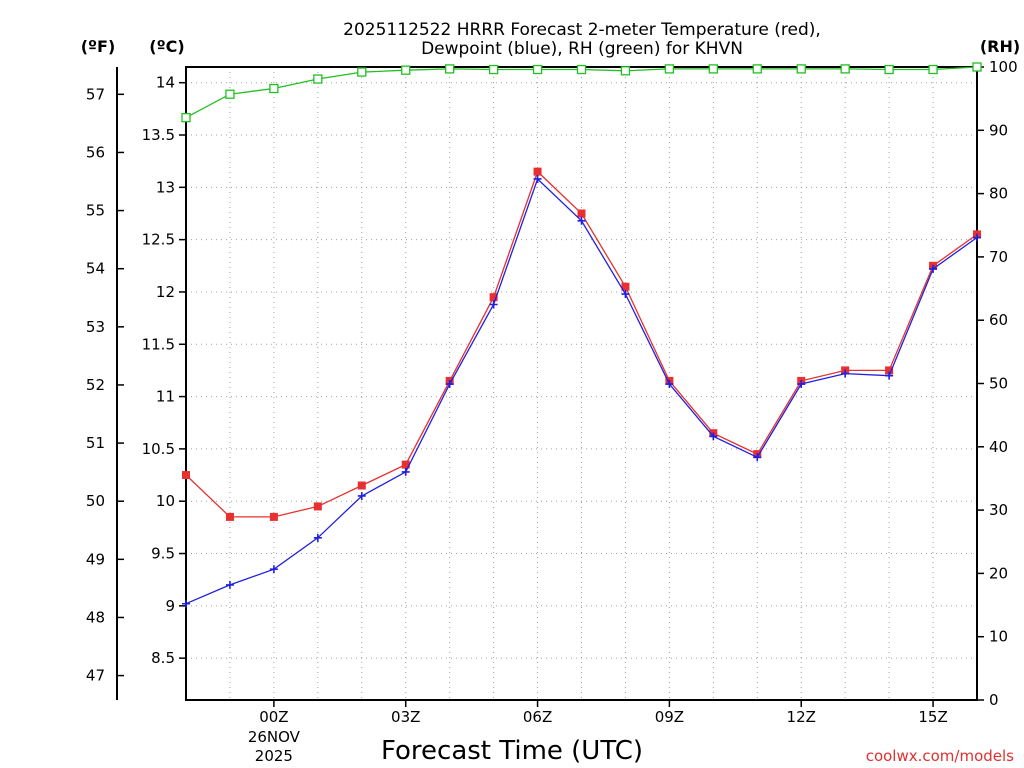 This screenshot has height=768, width=1024. Describe the element at coordinates (163, 554) in the screenshot. I see `celsius-tick-label: 9.5` at that location.